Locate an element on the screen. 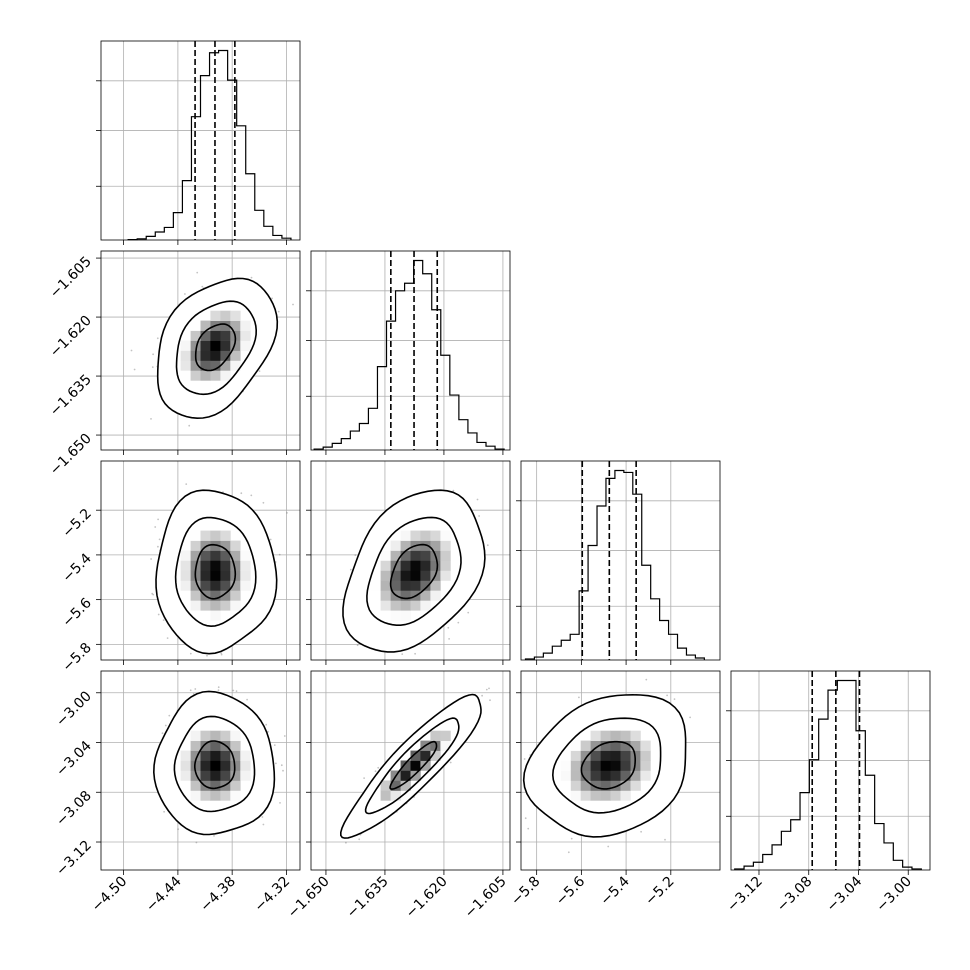 Image resolution: width=970 pixels, height=970 pixels. y-tick-label: −5.6 is located at coordinates (76, 612).